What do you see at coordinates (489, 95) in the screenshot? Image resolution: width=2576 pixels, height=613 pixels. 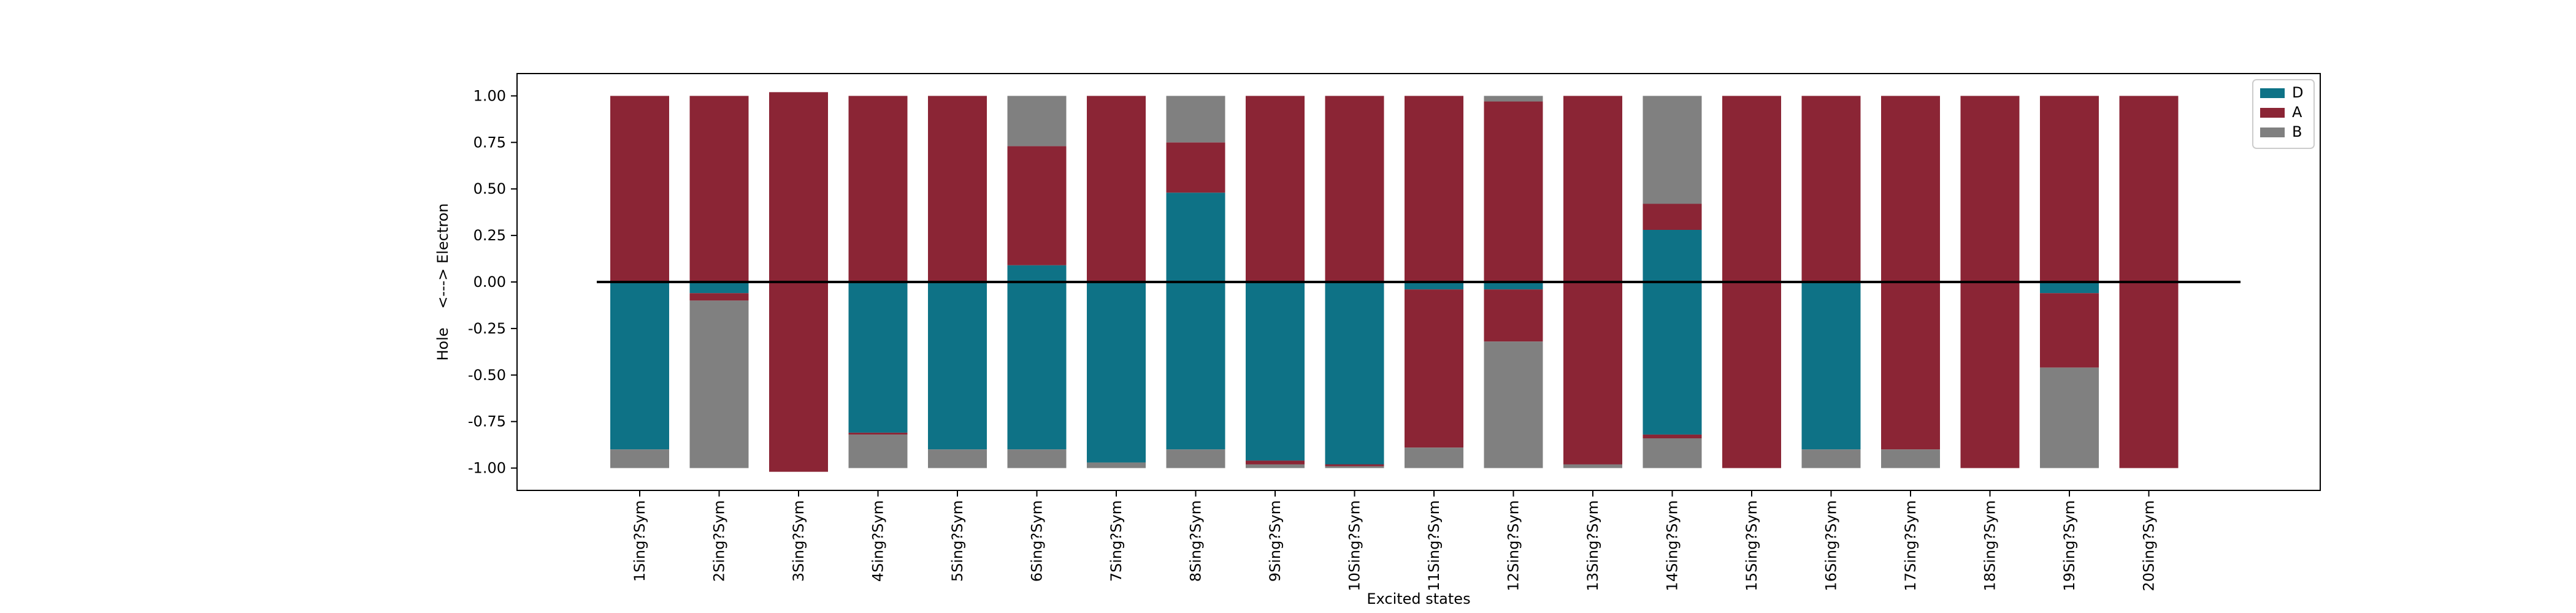 I see `y-tick-label: 1.00` at bounding box center [489, 95].